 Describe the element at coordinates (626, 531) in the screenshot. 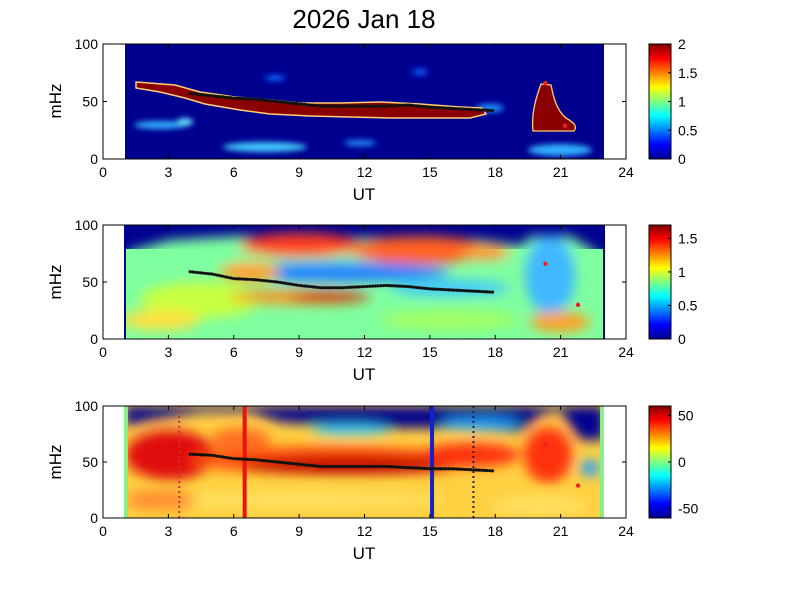

I see `x-tick-label: 24` at that location.